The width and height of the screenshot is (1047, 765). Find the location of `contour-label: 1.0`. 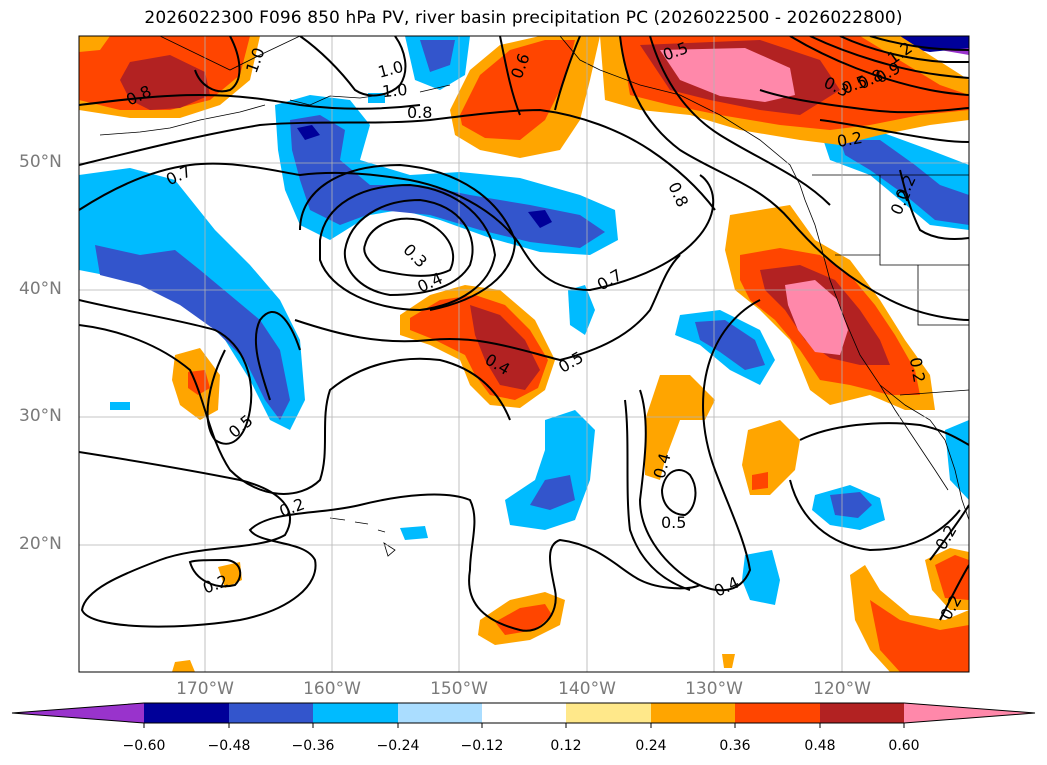

contour-label: 1.0 is located at coordinates (394, 90).